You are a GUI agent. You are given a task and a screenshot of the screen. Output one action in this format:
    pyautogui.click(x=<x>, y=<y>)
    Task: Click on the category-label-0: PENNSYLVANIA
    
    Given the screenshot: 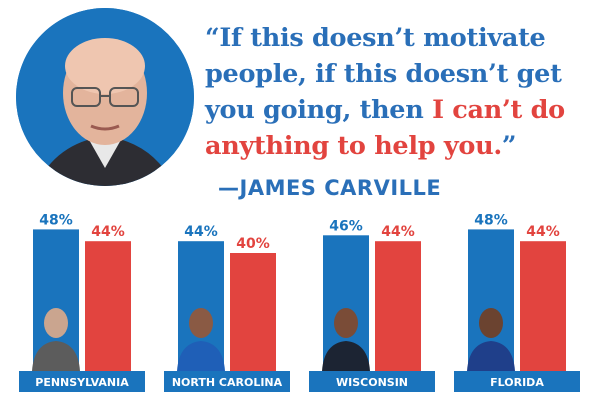 What is the action you would take?
    pyautogui.click(x=82, y=382)
    